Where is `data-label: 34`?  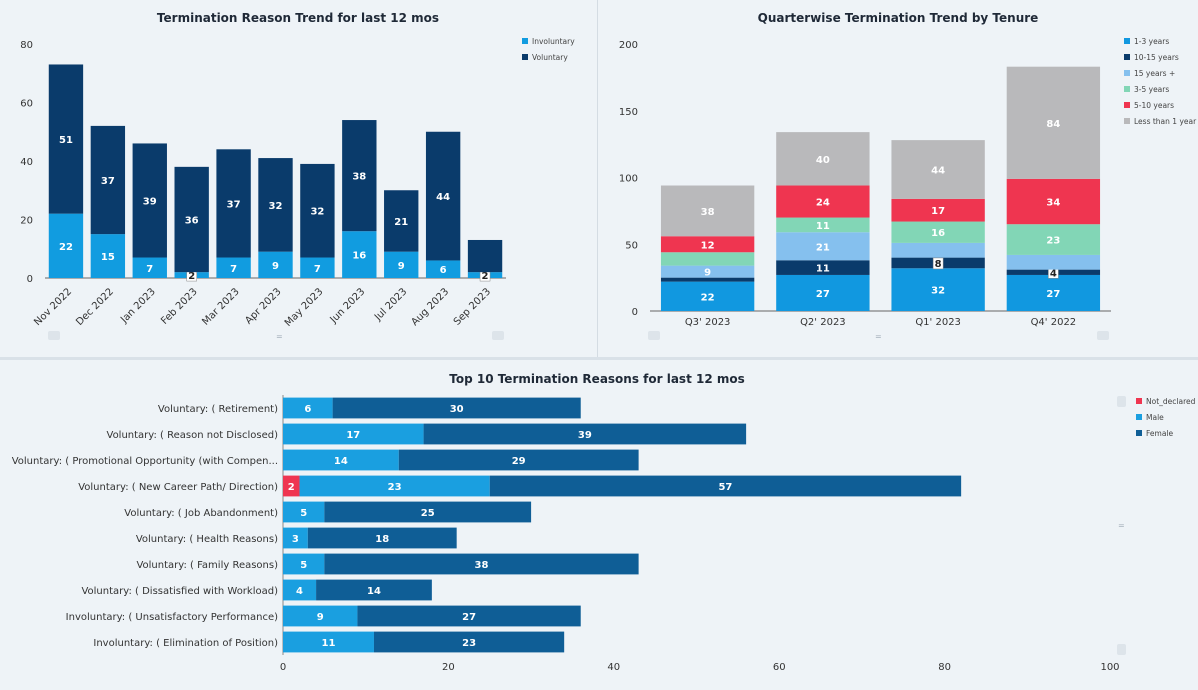 data-label: 34 is located at coordinates (1053, 203).